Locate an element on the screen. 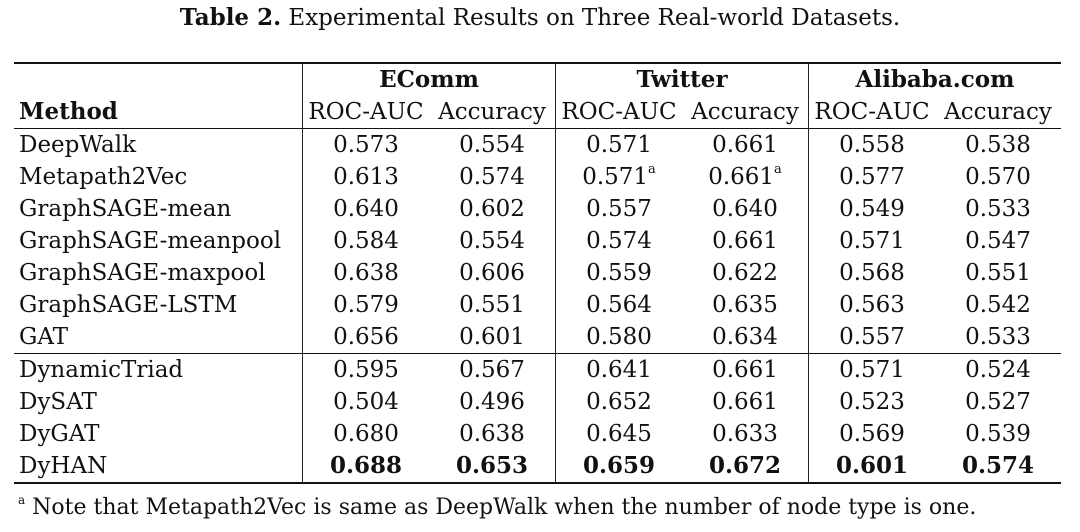 This screenshot has height=532, width=1080. value-cell: 0.652 is located at coordinates (618, 402).